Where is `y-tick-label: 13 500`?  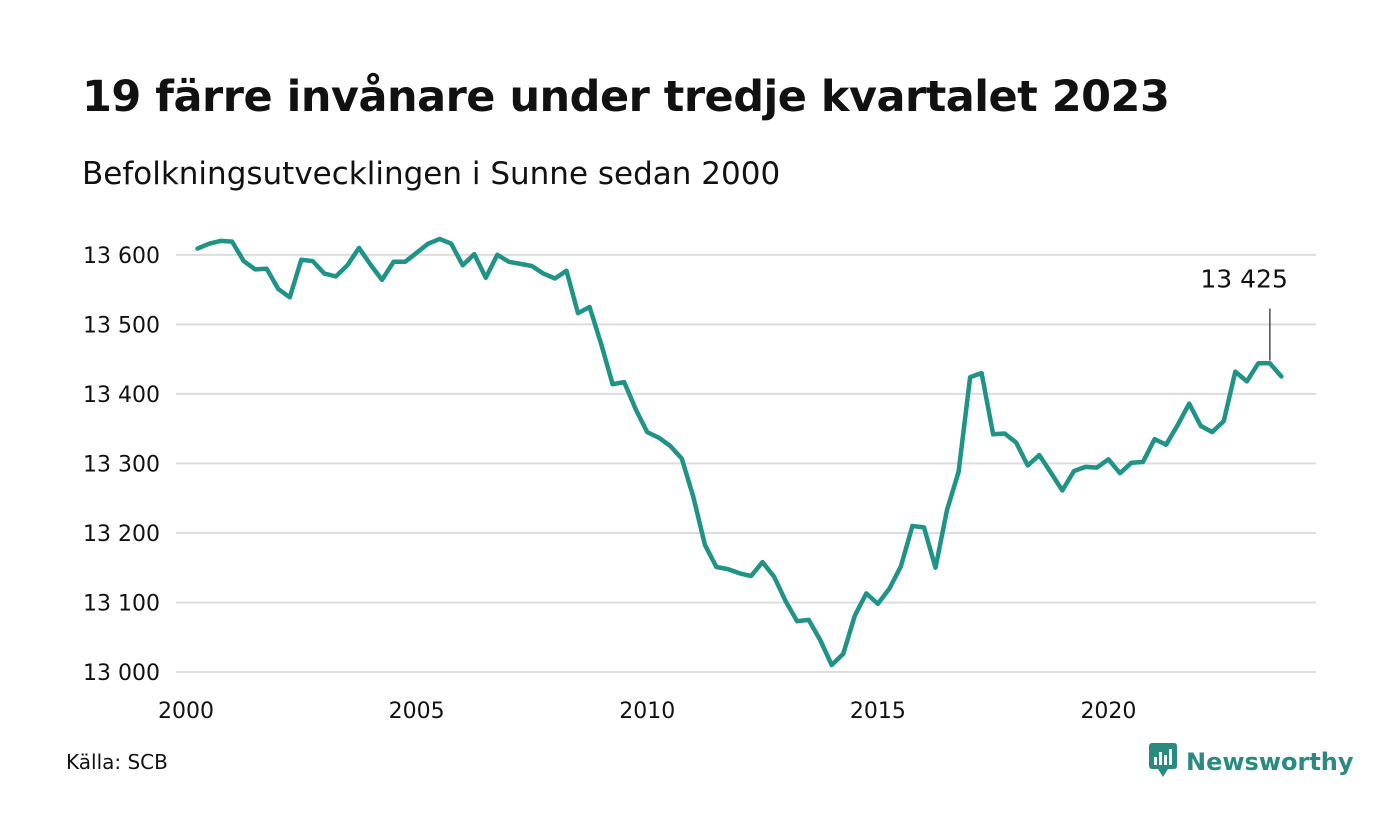 y-tick-label: 13 500 is located at coordinates (121, 325).